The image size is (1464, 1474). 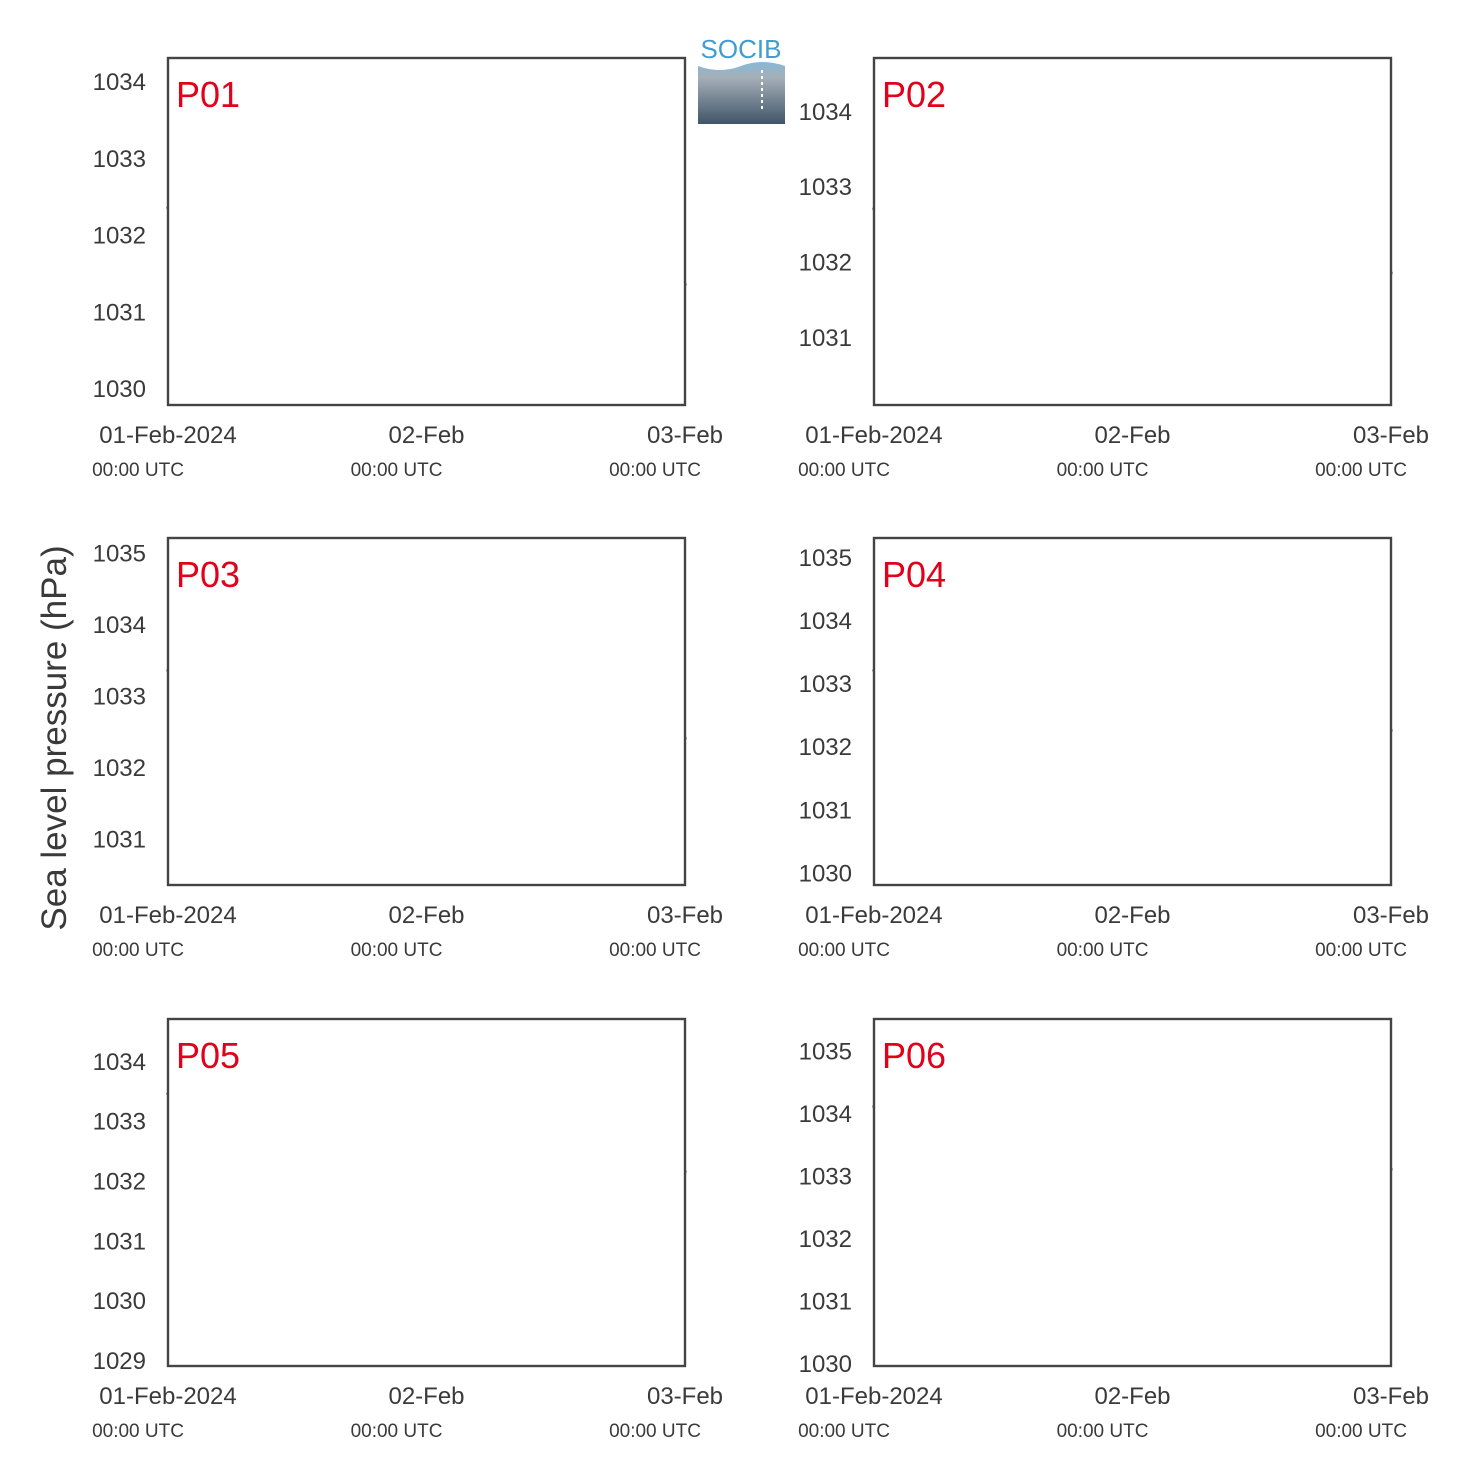 What do you see at coordinates (741, 93) in the screenshot?
I see `socib-logo-emblem` at bounding box center [741, 93].